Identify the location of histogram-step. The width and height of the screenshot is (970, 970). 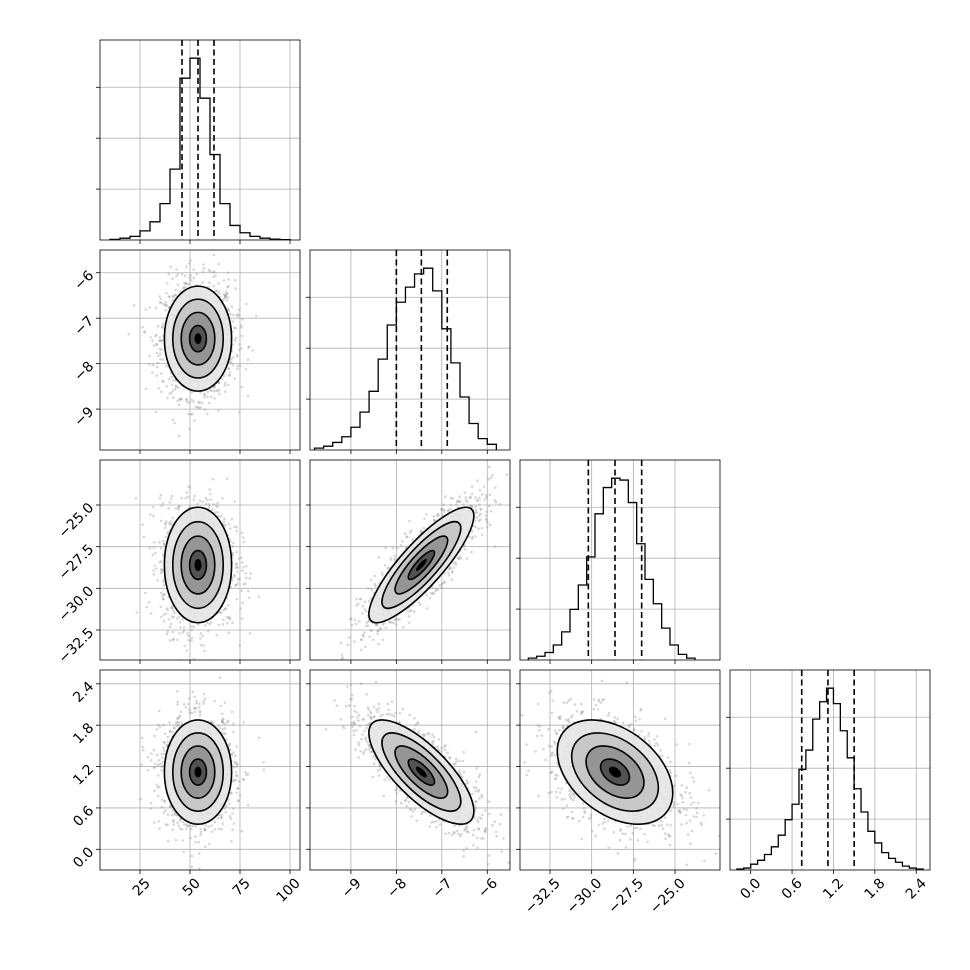
(200, 148).